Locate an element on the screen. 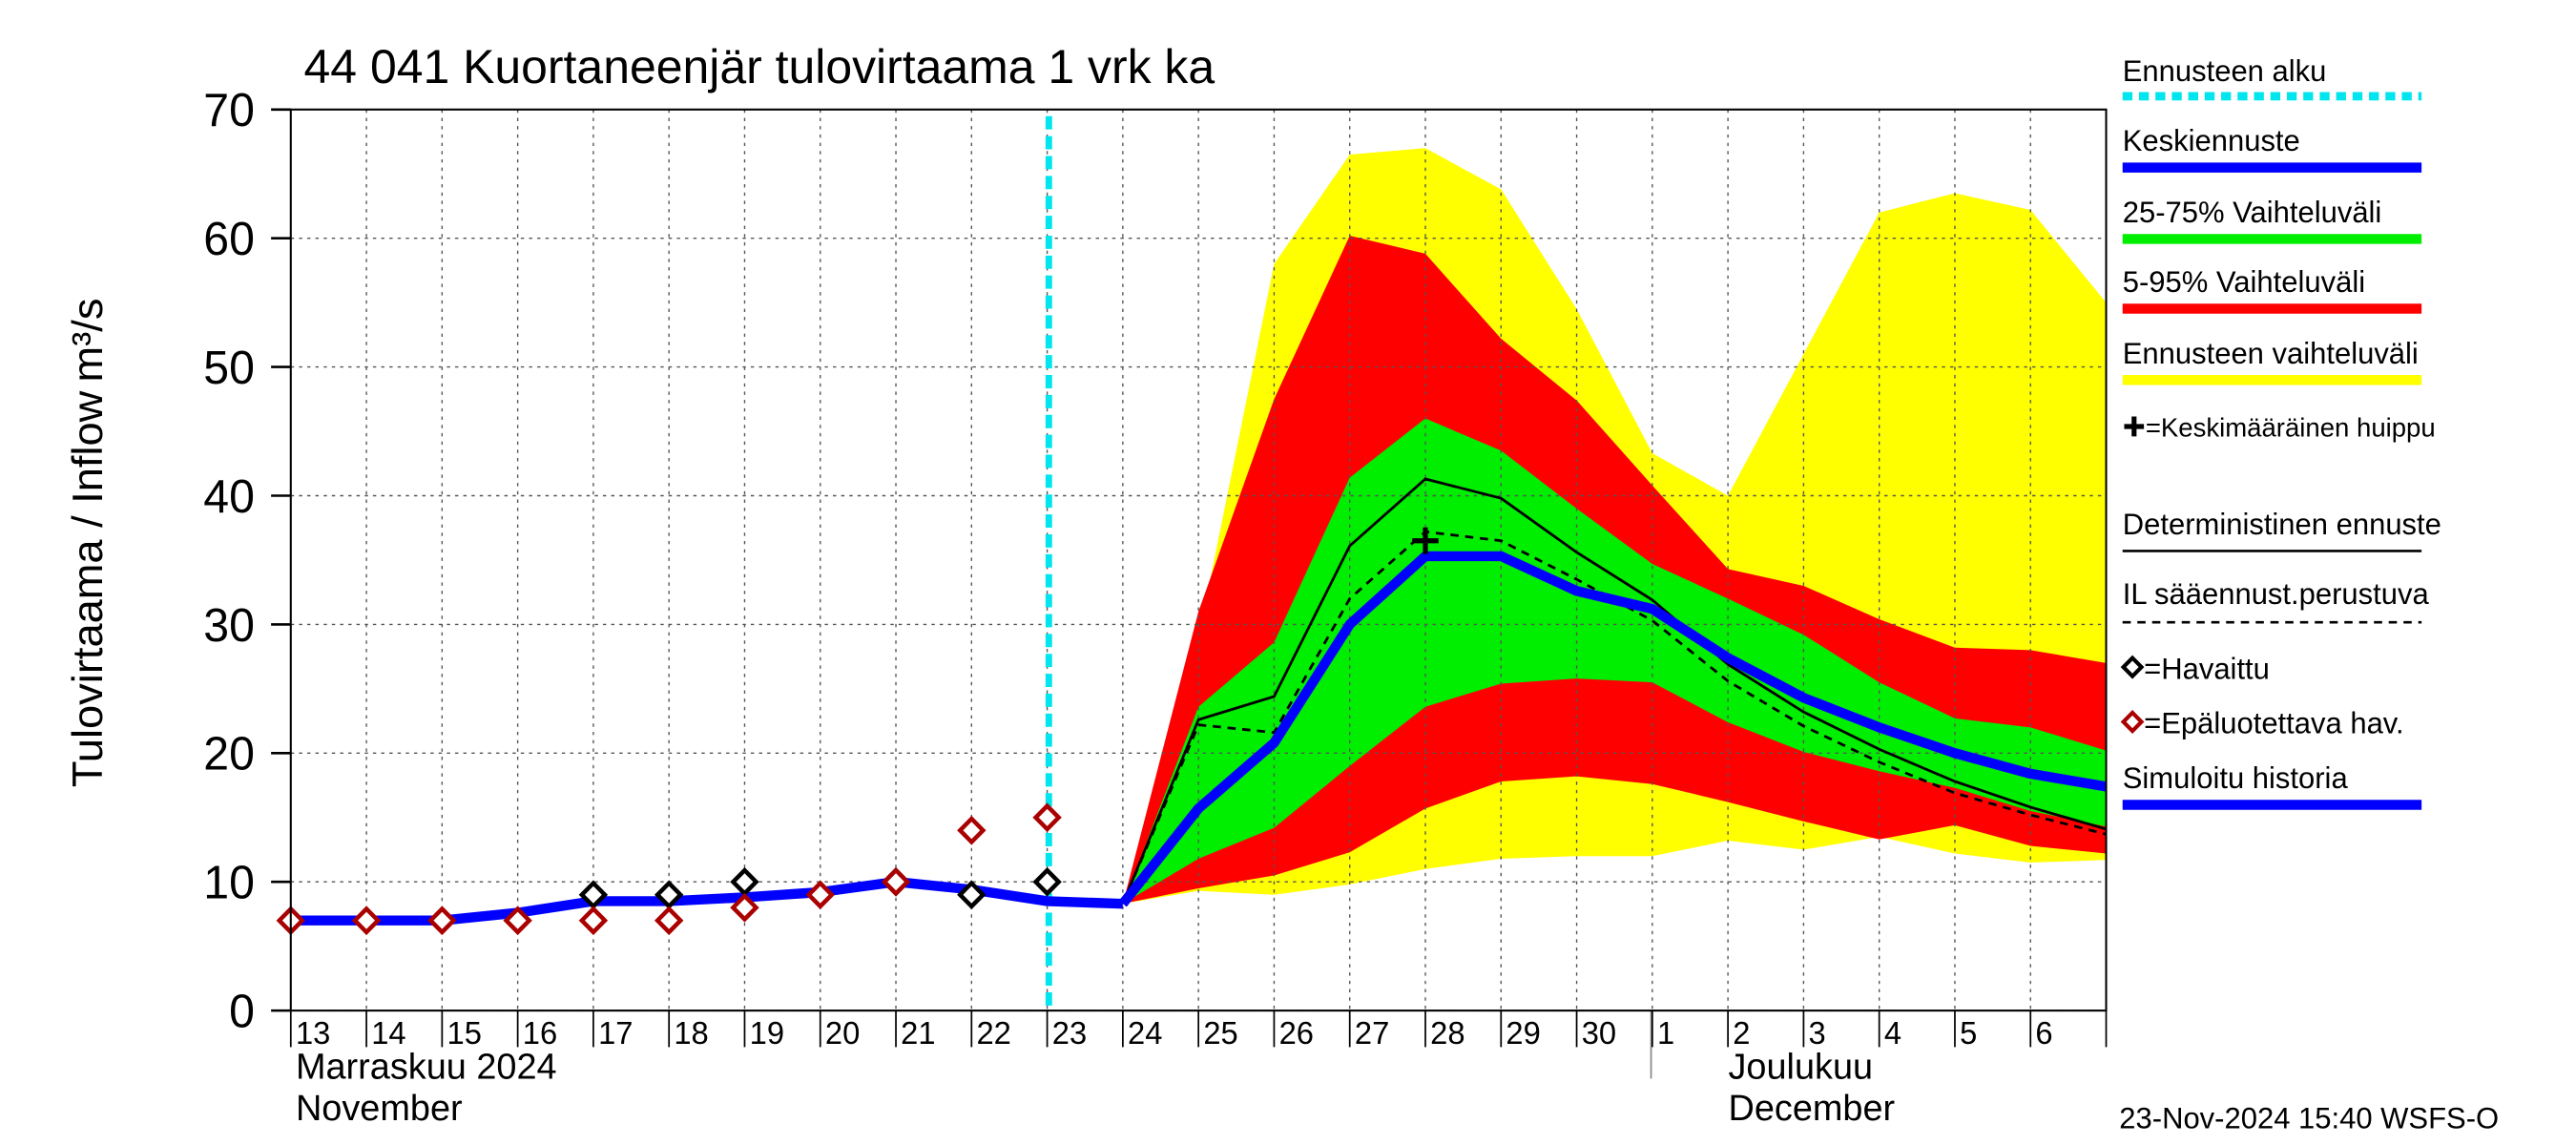 The image size is (2576, 1145). x-tick-label: 21 is located at coordinates (918, 1033).